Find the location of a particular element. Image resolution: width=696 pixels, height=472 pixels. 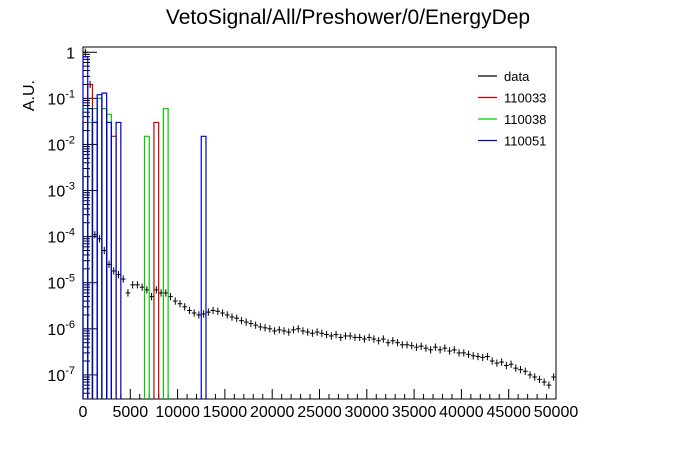

y-axis-ticks: 10⁻⁷ 10⁻⁶ 10⁻⁵ 10⁻⁴ 10⁻³ 10⁻² 10⁻¹ 1 is located at coordinates (72, 222).